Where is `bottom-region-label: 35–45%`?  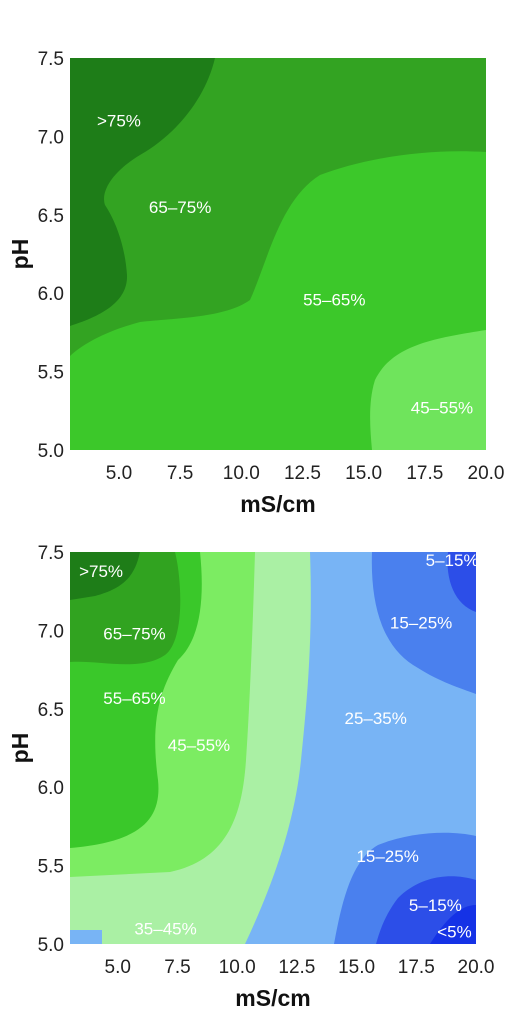
bottom-region-label: 35–45% is located at coordinates (165, 928).